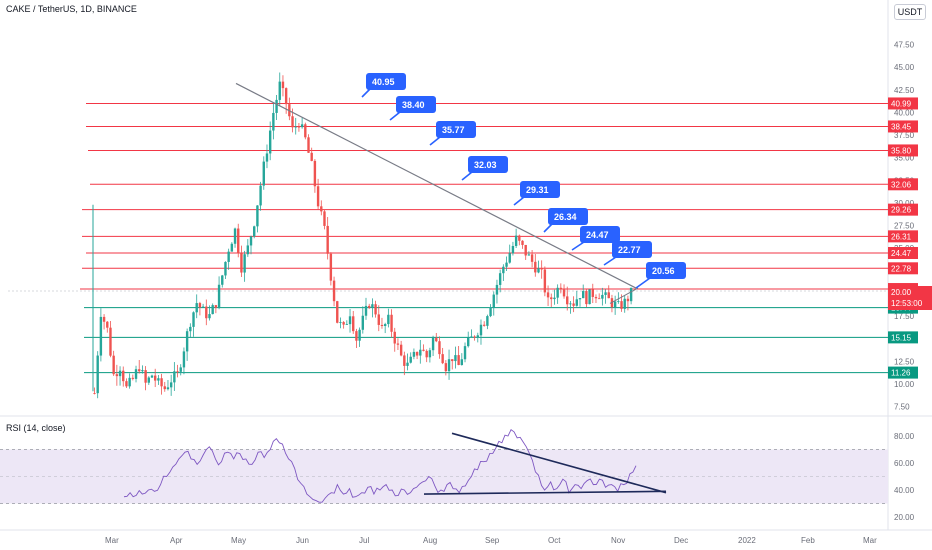 The image size is (932, 550). I want to click on currency-button: USDT, so click(910, 12).